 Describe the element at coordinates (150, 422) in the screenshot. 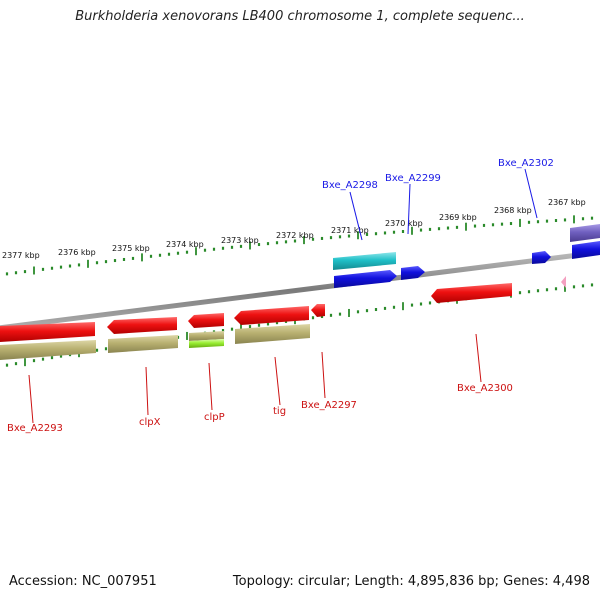

I see `gene-label-reverse: clpX` at that location.